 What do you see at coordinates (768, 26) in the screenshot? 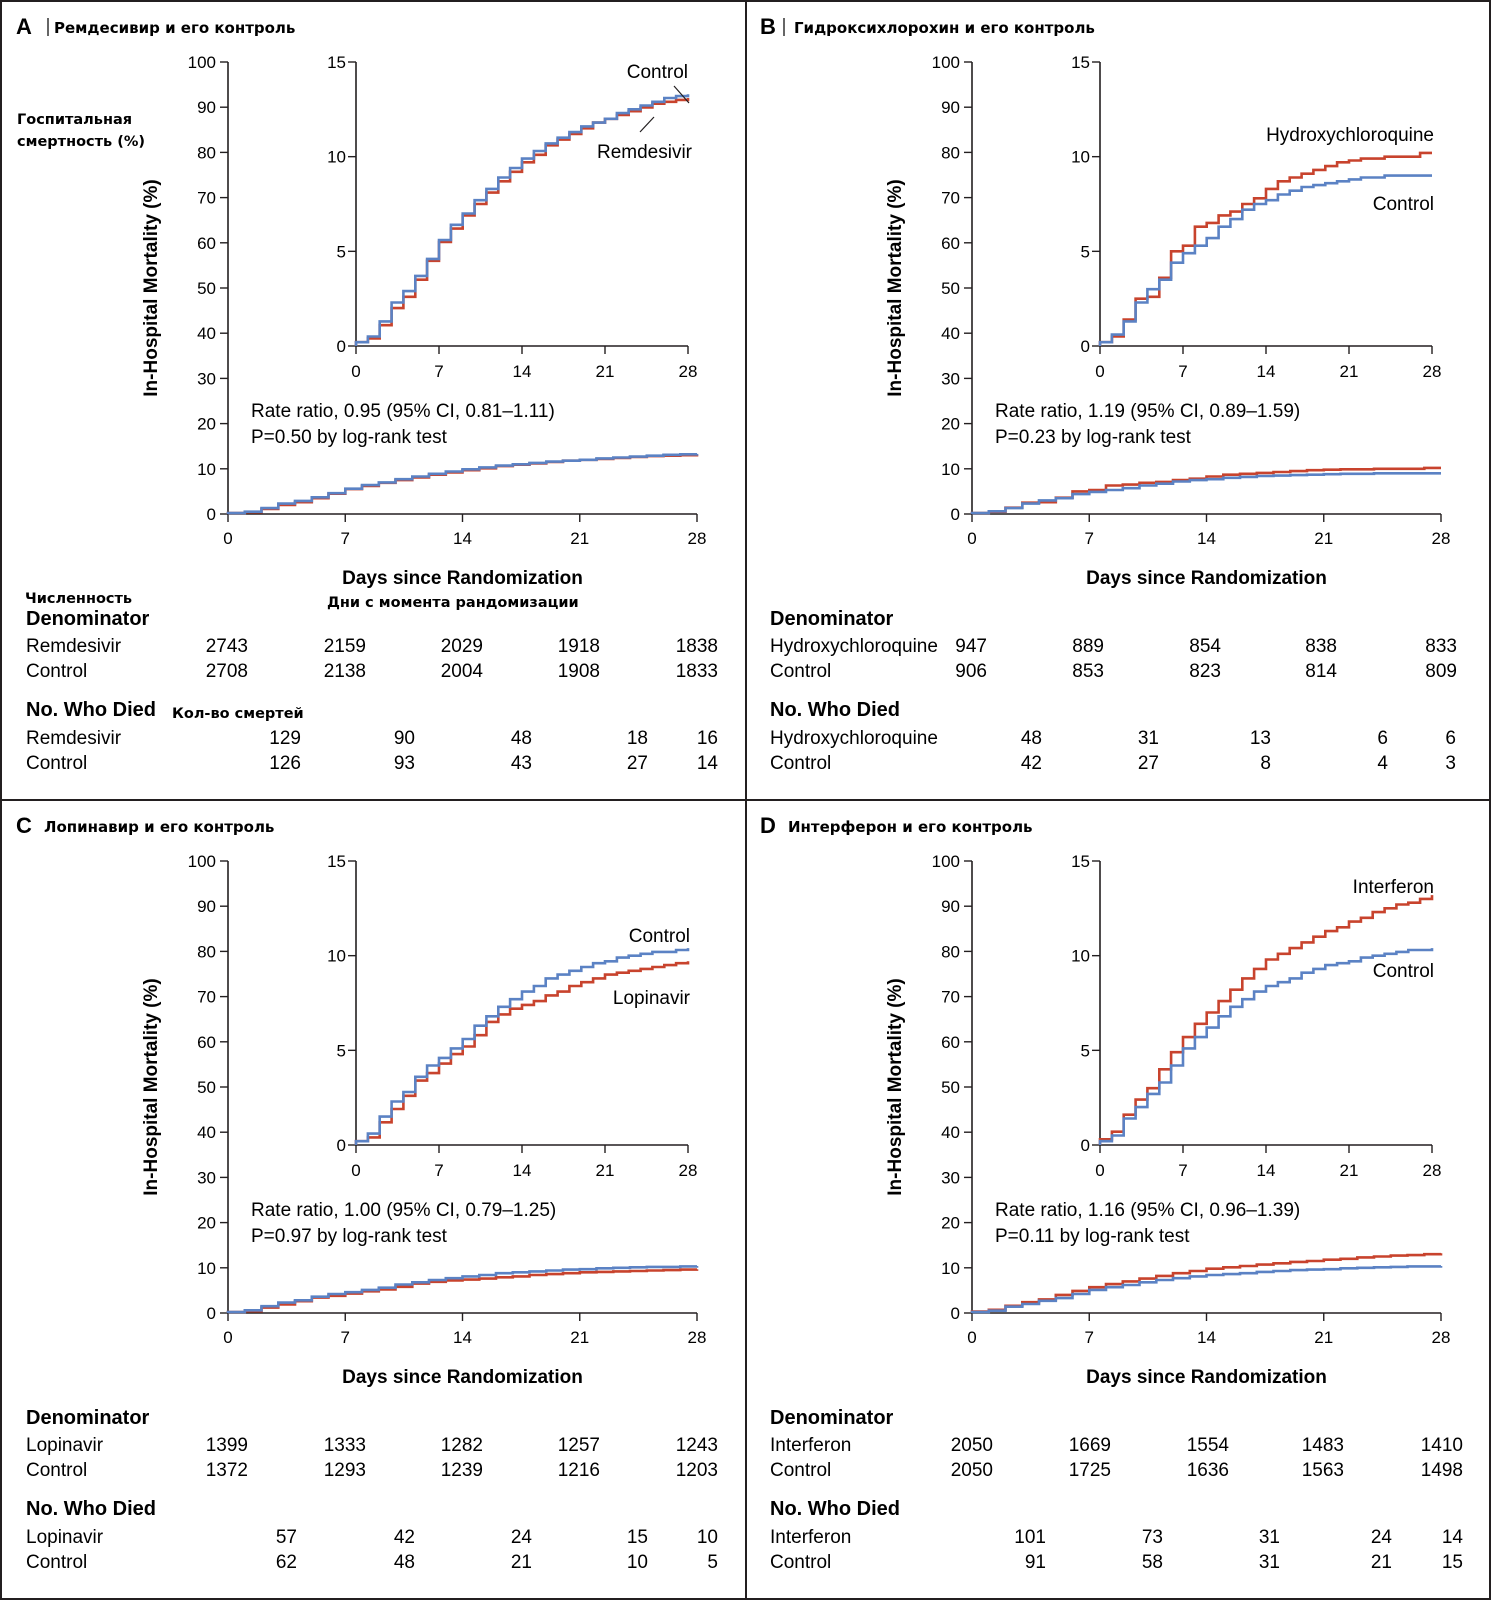
I see `panel-letter: B` at bounding box center [768, 26].